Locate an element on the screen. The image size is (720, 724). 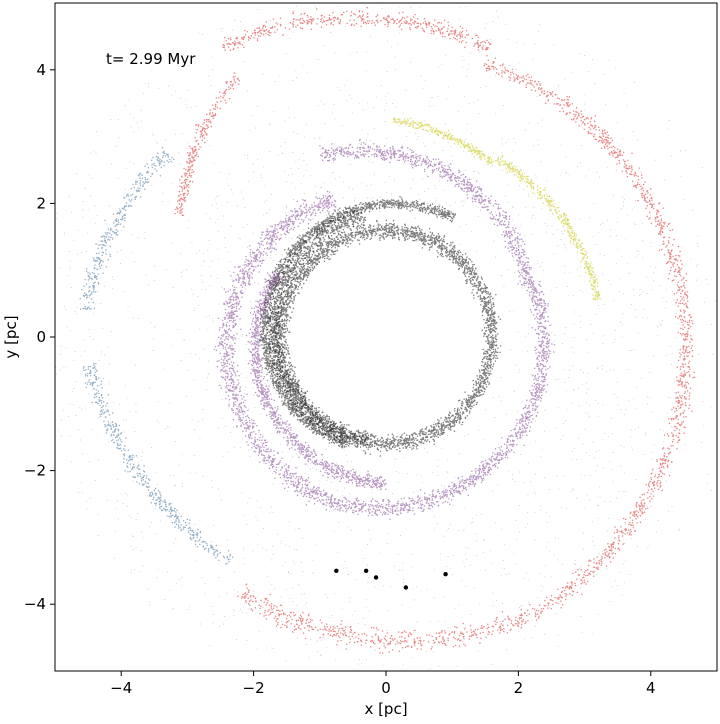
x-tick-label: 2 is located at coordinates (519, 688).